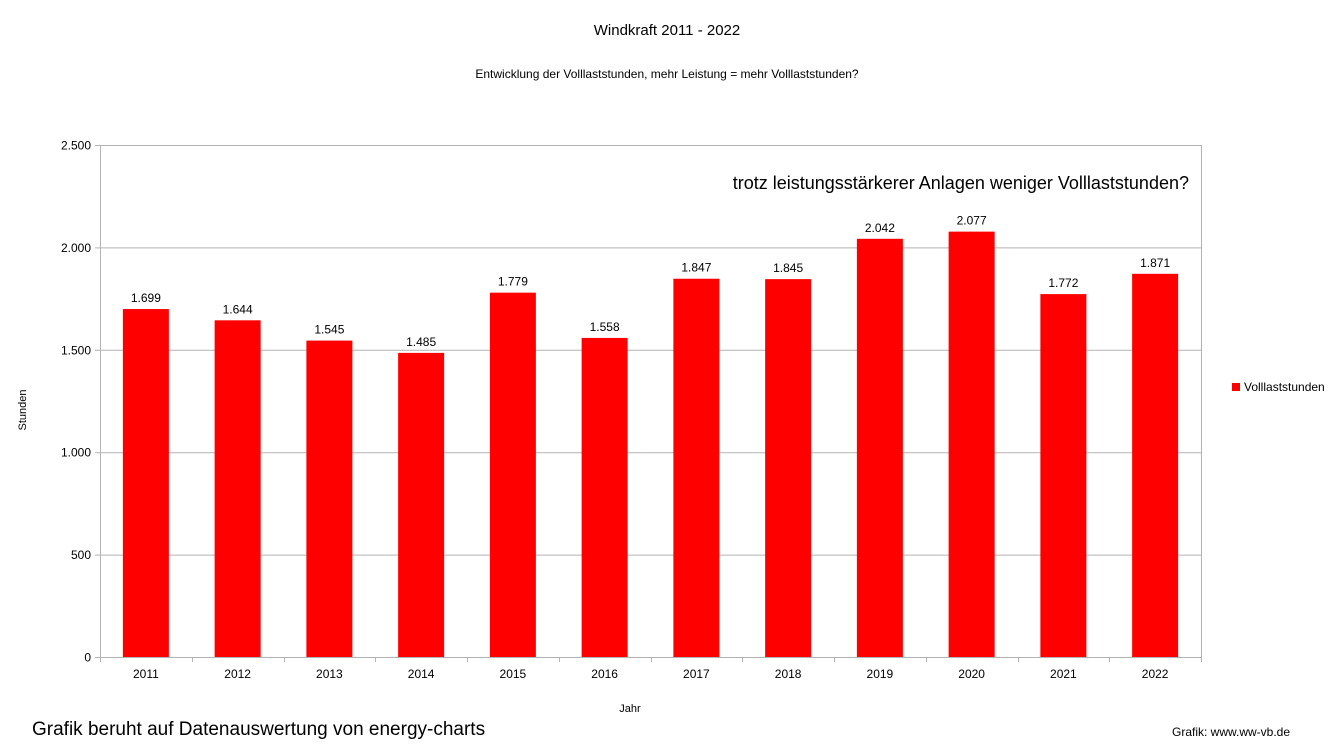 This screenshot has width=1334, height=756. What do you see at coordinates (513, 674) in the screenshot?
I see `x-tick-label: 2015` at bounding box center [513, 674].